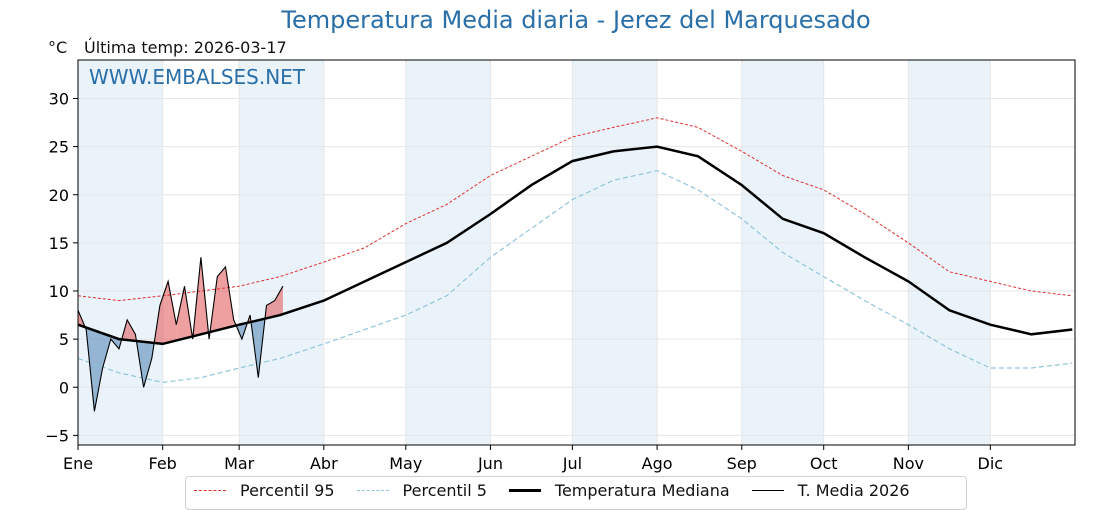  I want to click on legend-item-median: Temperatura Mediana, so click(619, 490).